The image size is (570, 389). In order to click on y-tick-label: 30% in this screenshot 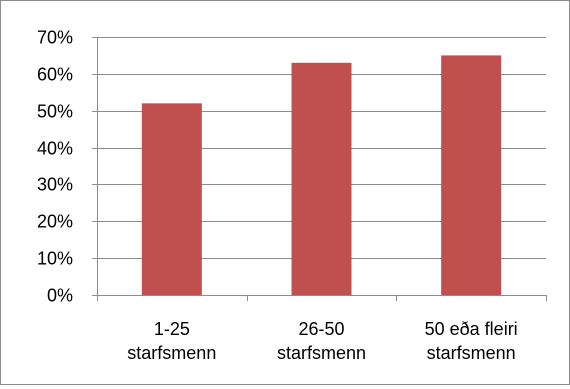, I will do `click(55, 185)`.